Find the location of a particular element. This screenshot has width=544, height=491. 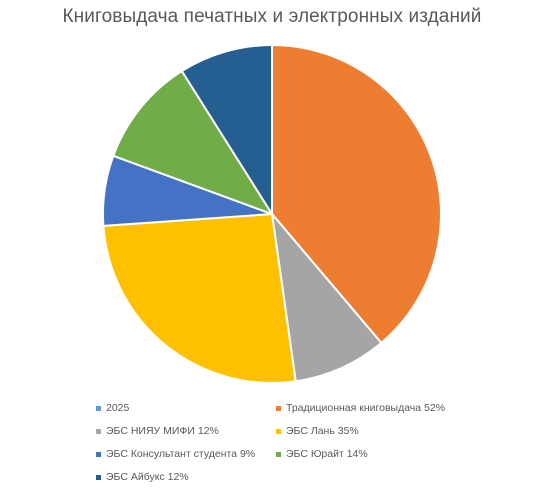

legend-item-lan: ЭБС Лань 35% is located at coordinates (317, 431).